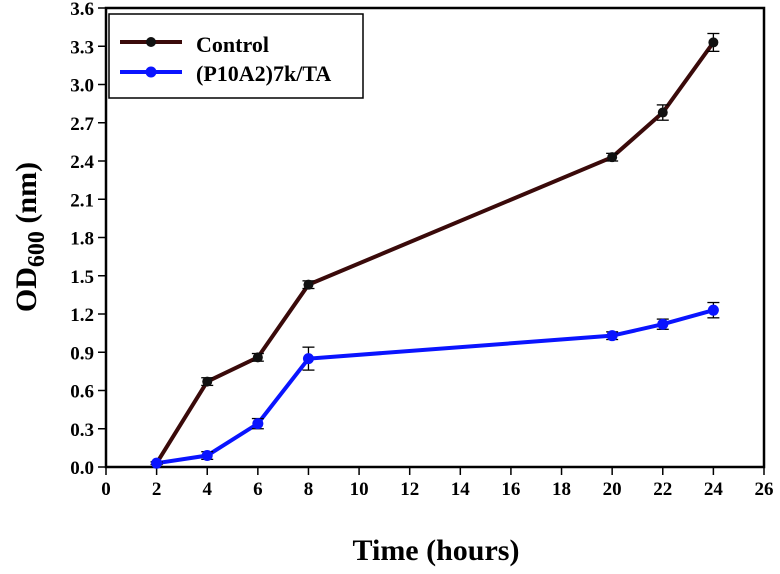  I want to click on x-tick-label: 2, so click(157, 489).